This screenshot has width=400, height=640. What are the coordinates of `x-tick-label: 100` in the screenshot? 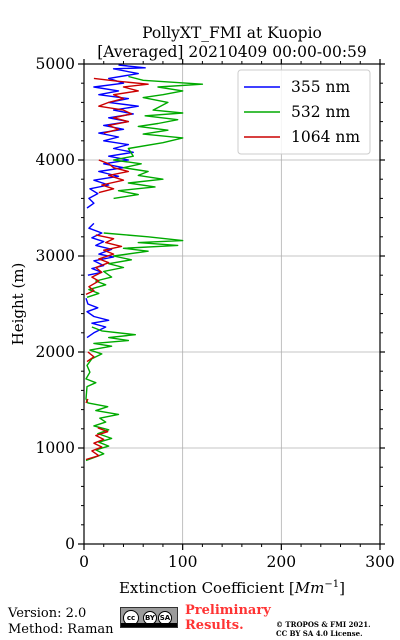 It's located at (183, 562).